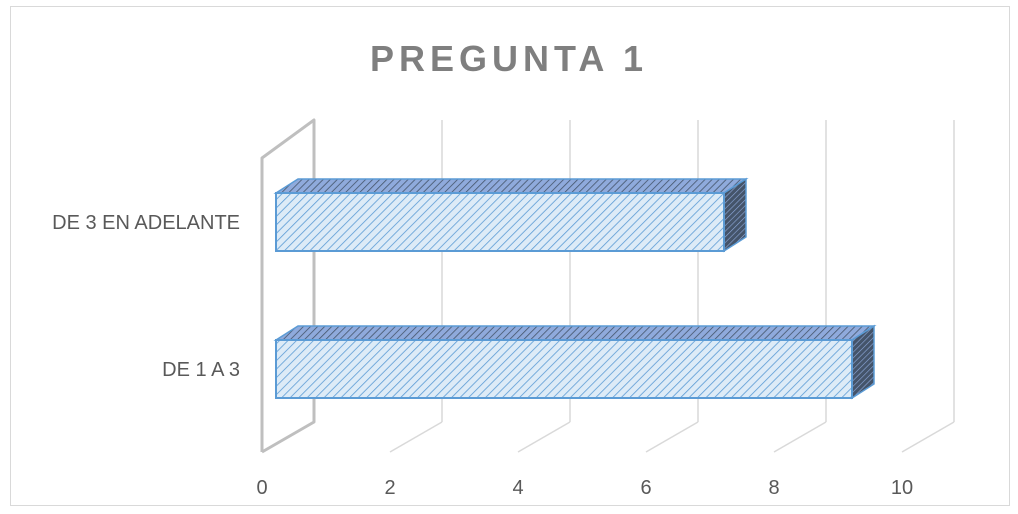 This screenshot has height=514, width=1018. I want to click on x-tick-label: 4, so click(517, 488).